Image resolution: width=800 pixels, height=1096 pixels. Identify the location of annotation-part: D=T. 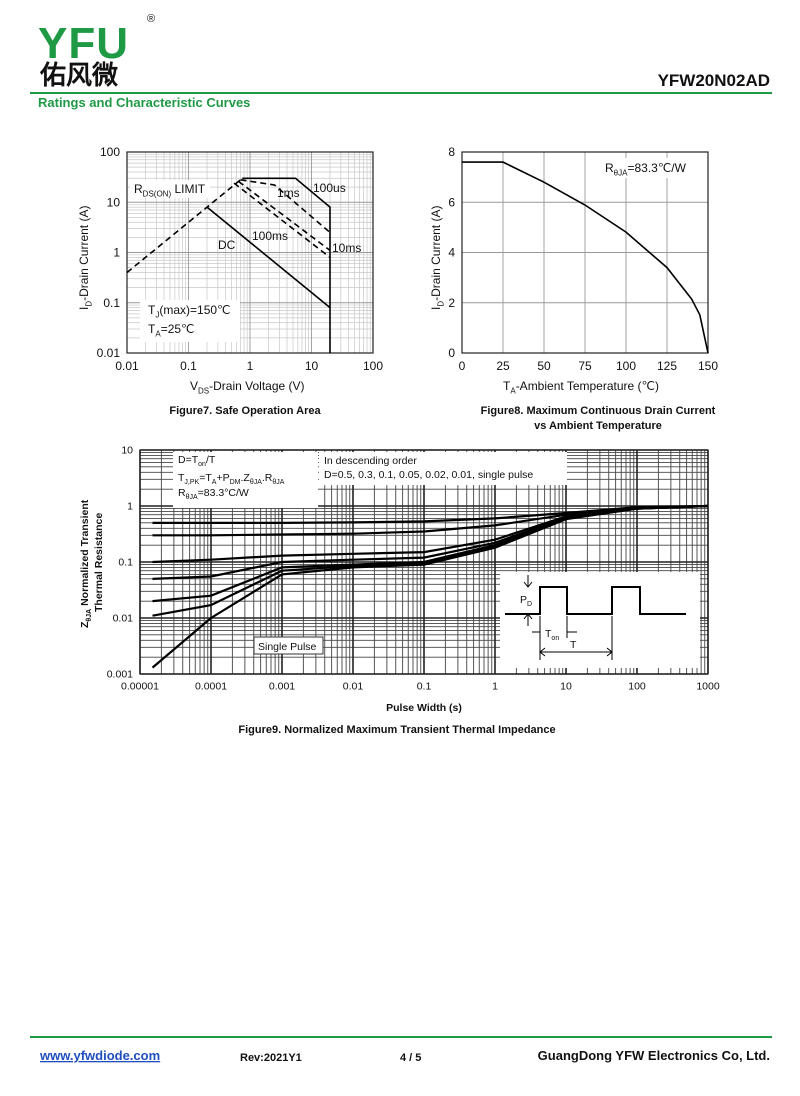
(188, 460).